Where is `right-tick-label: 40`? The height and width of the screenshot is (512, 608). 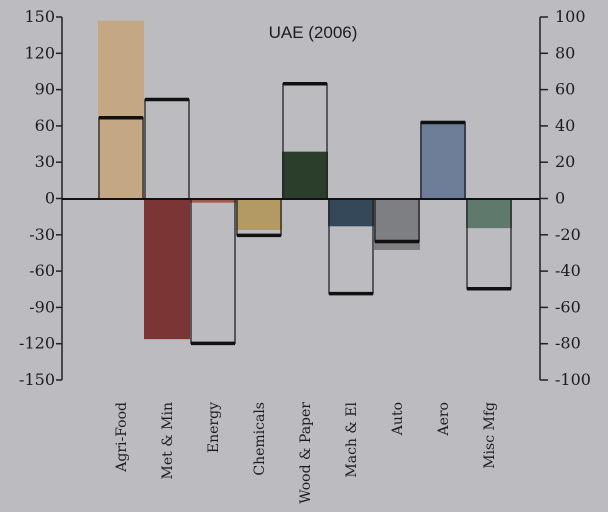 right-tick-label: 40 is located at coordinates (565, 125).